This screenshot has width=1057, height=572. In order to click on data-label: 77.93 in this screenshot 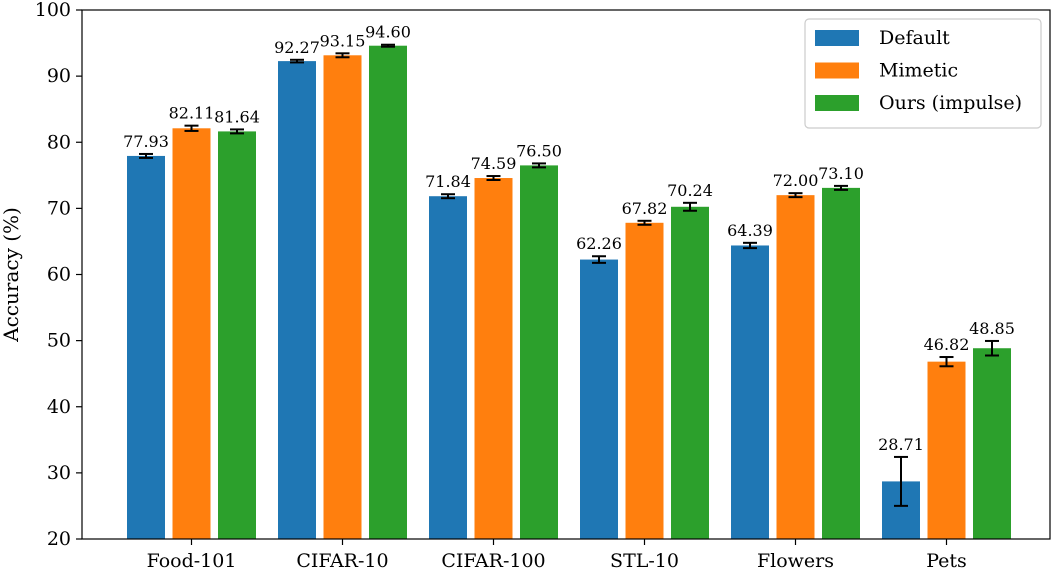, I will do `click(146, 141)`.